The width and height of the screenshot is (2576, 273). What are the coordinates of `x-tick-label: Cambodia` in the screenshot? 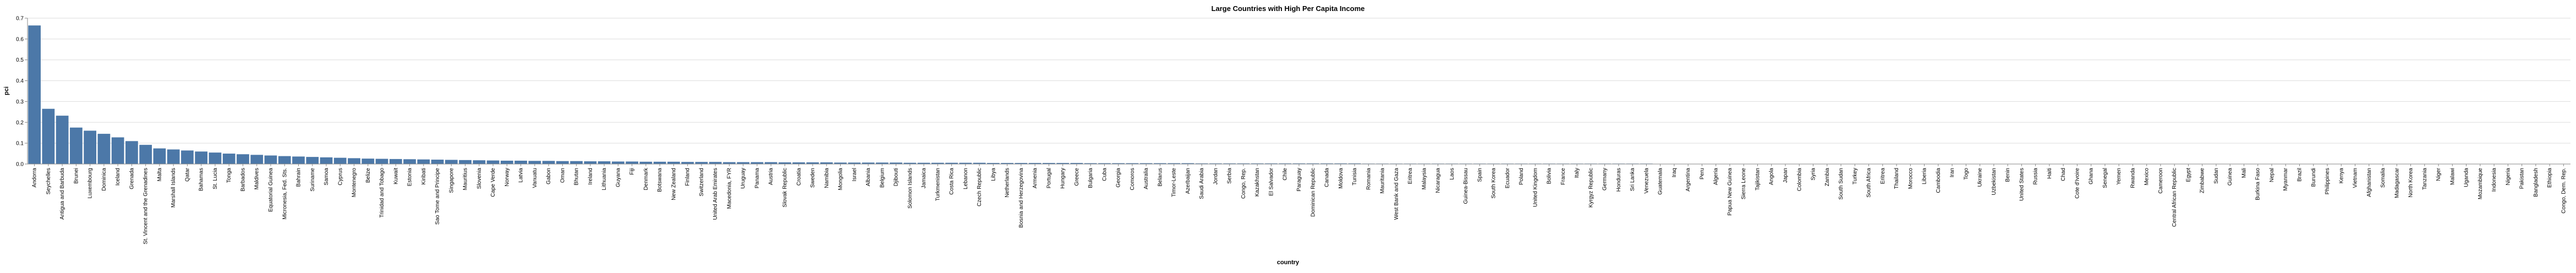 It's located at (1939, 180).